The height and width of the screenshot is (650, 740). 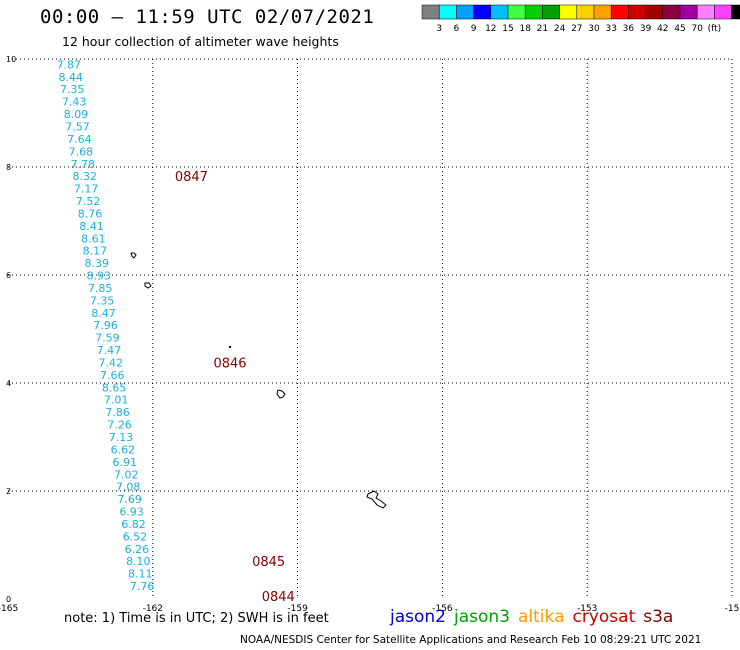 What do you see at coordinates (587, 609) in the screenshot?
I see `x-tick-label: -153` at bounding box center [587, 609].